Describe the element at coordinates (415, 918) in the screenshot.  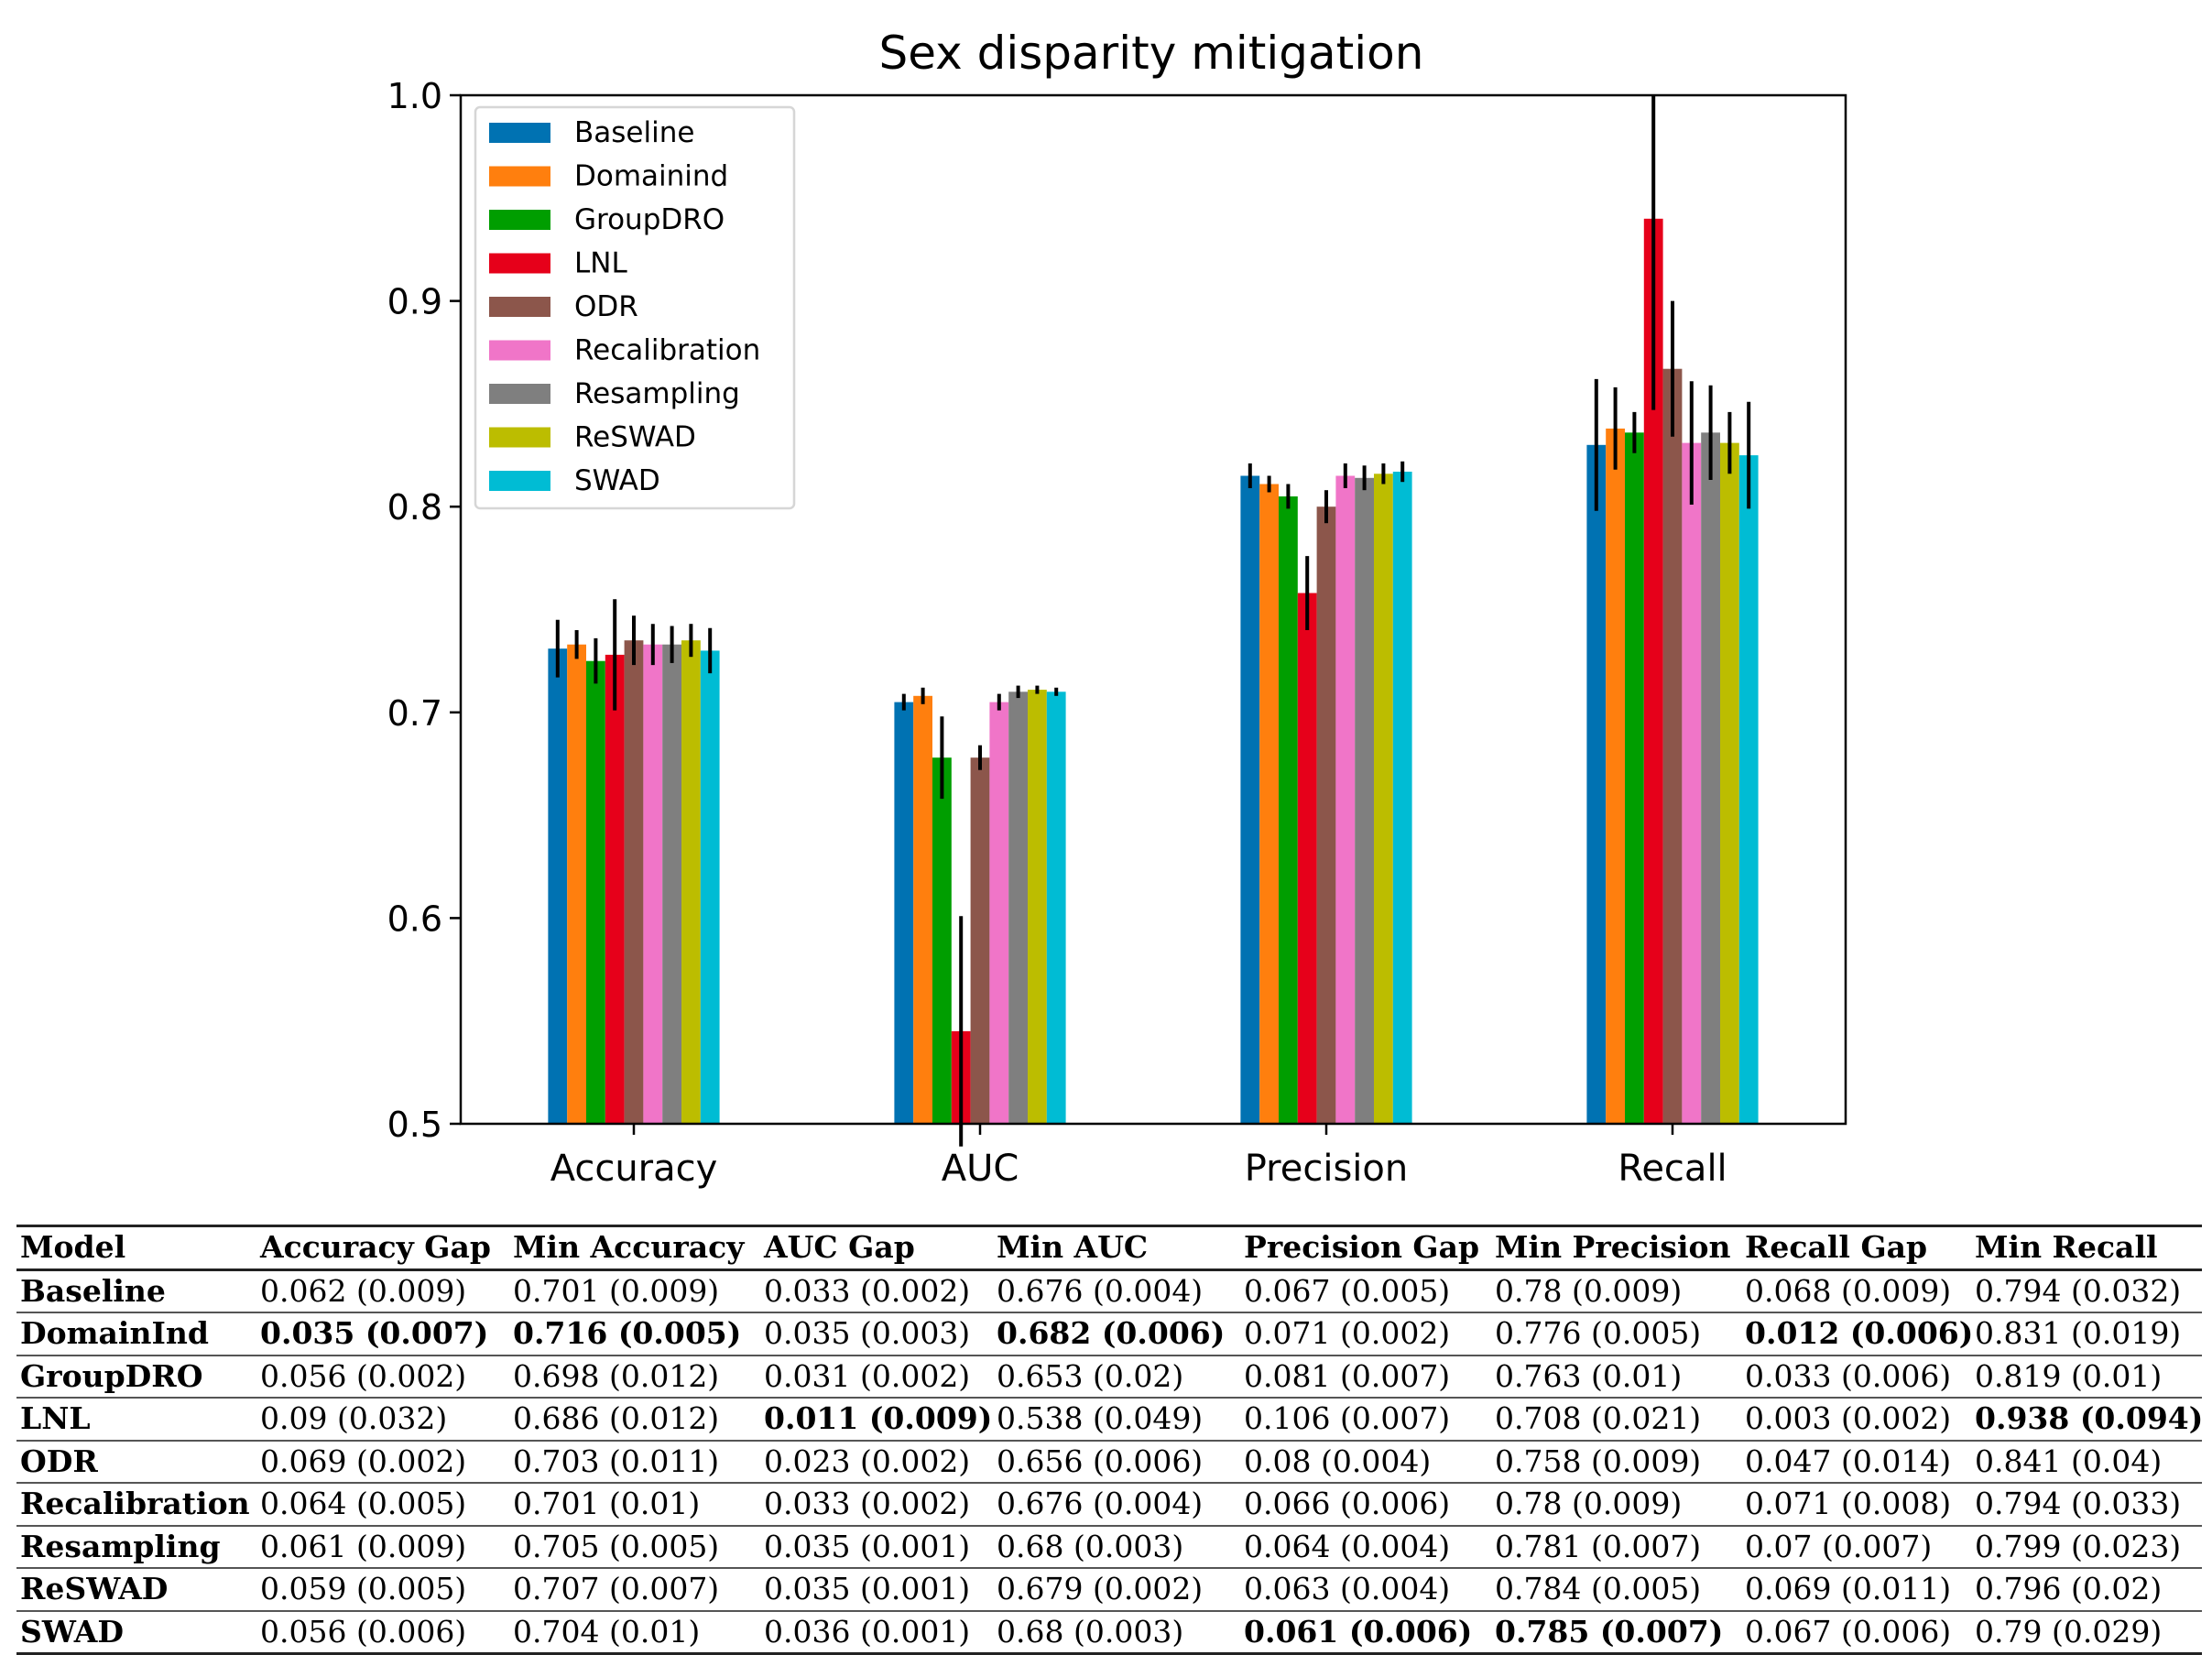
I see `y-tick-label: 0.6` at that location.